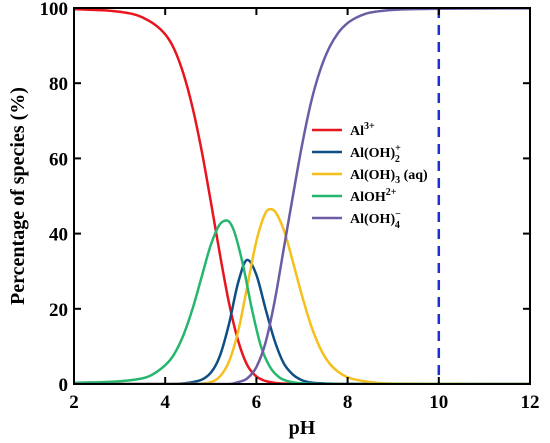 This screenshot has width=550, height=443. Describe the element at coordinates (530, 402) in the screenshot. I see `x-tick-label: 12` at that location.